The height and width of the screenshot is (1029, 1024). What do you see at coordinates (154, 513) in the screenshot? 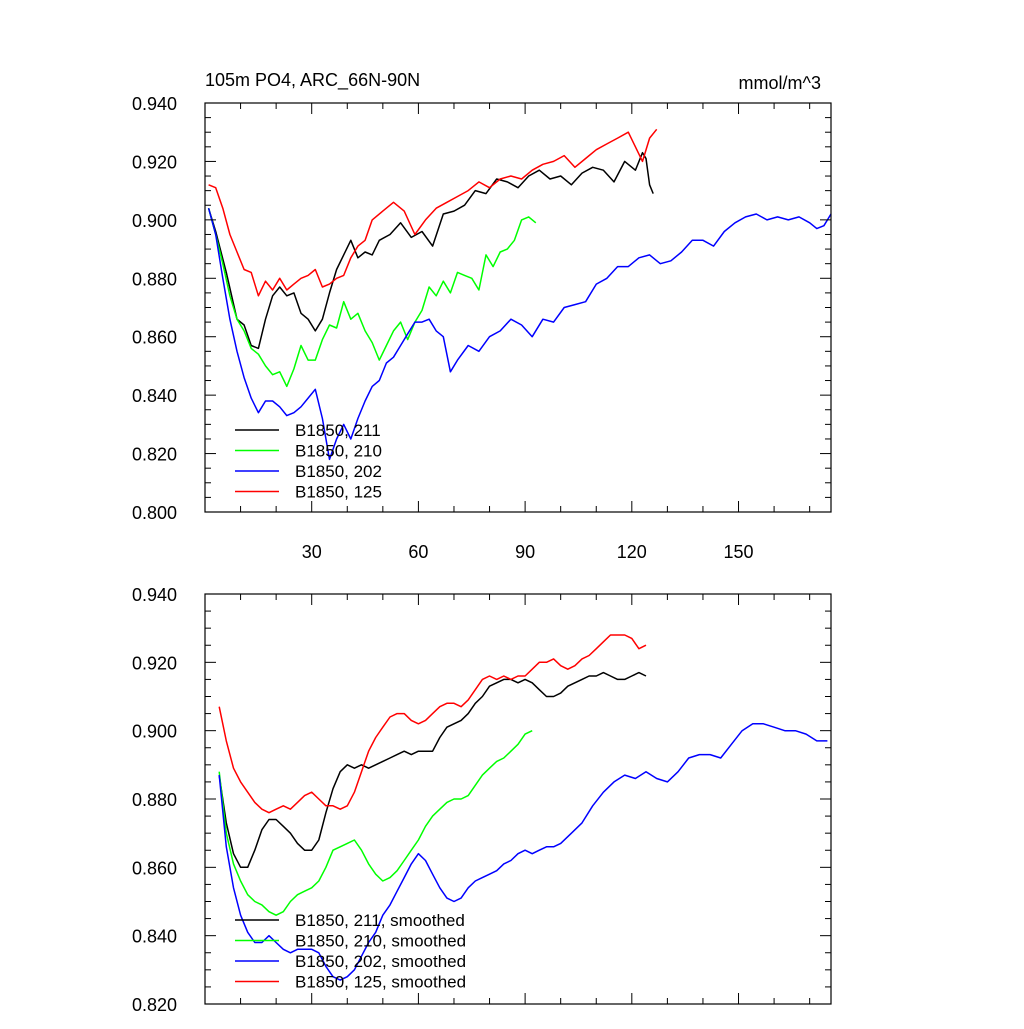
I see `y-tick-label: 0.800` at bounding box center [154, 513].